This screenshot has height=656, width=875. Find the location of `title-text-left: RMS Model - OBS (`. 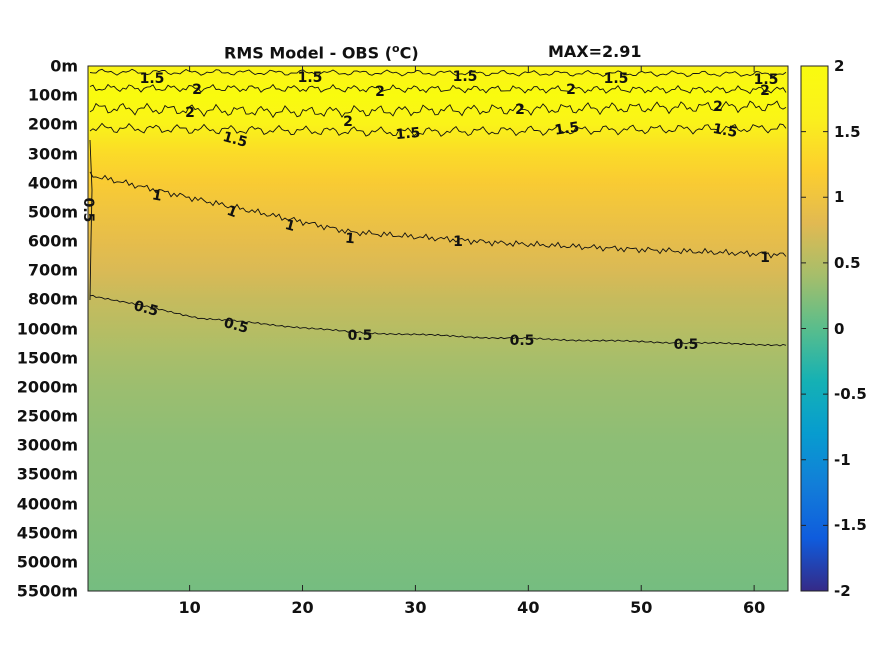

title-text-left: RMS Model - OBS ( is located at coordinates (308, 53).